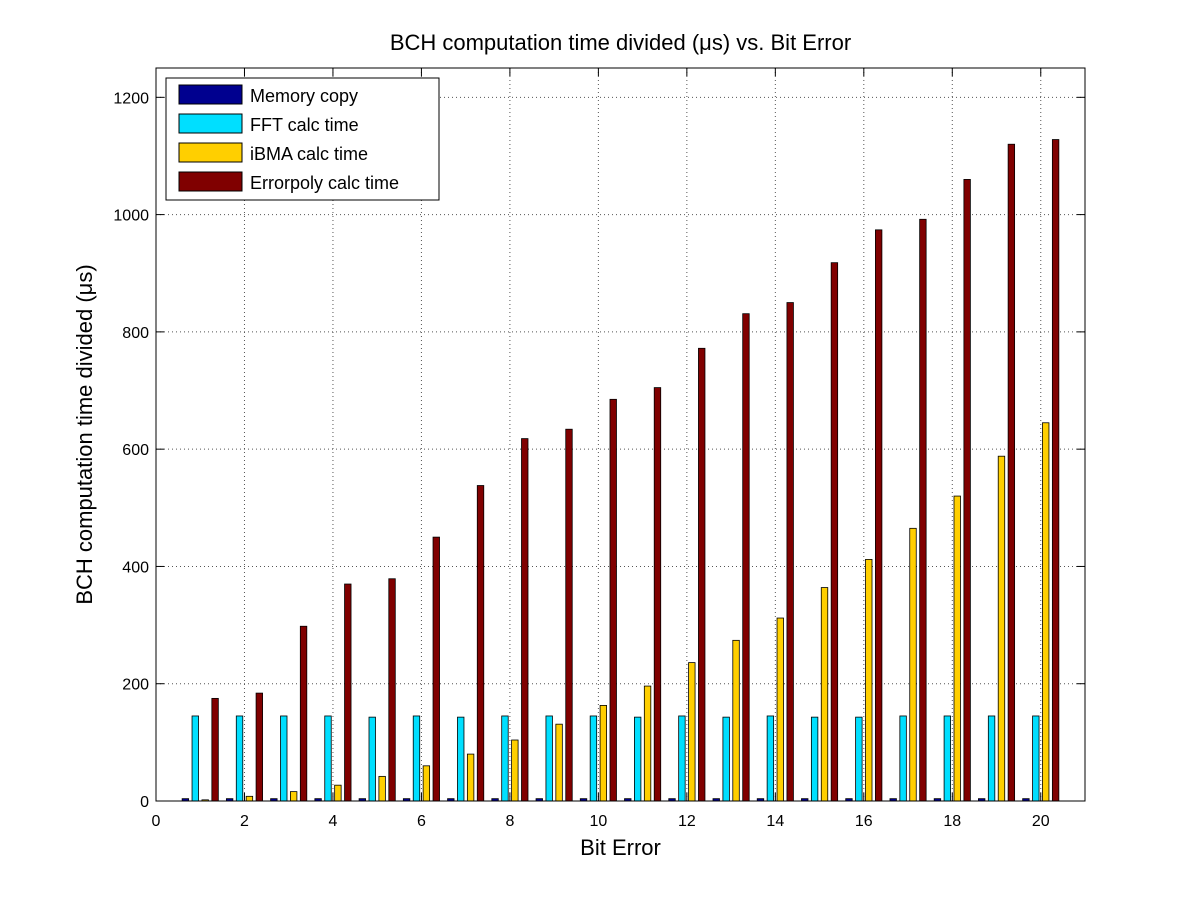 Image resolution: width=1200 pixels, height=900 pixels. Describe the element at coordinates (687, 821) in the screenshot. I see `x-tick-label: 12` at that location.